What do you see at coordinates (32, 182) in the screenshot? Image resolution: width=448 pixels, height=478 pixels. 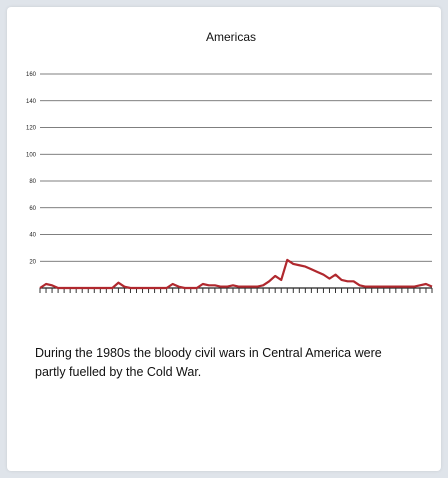 I see `y-tick-label: 80` at bounding box center [32, 182].